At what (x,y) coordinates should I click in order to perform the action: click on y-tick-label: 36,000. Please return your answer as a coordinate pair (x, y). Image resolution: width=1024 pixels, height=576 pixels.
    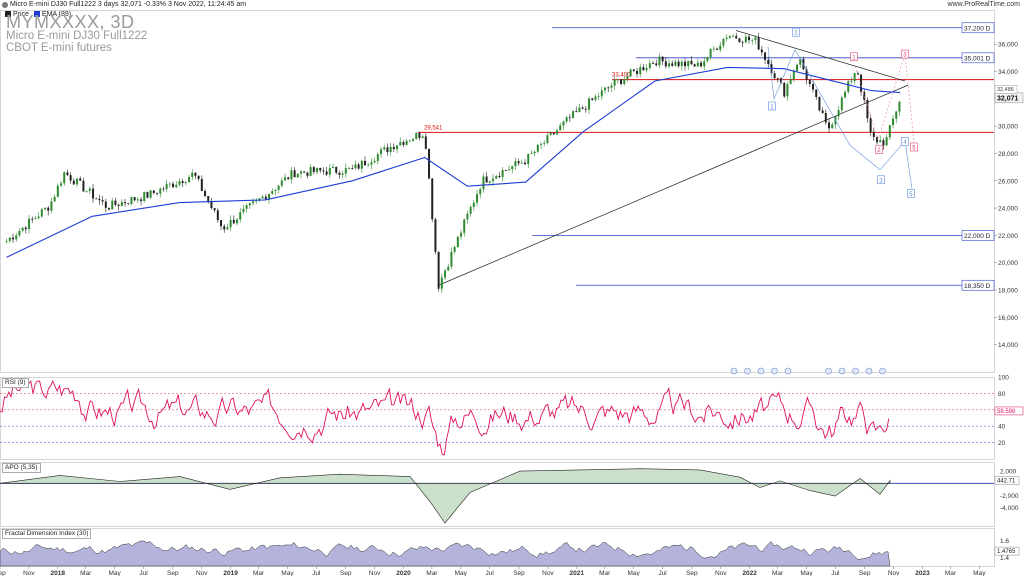
    Looking at the image, I should click on (1008, 45).